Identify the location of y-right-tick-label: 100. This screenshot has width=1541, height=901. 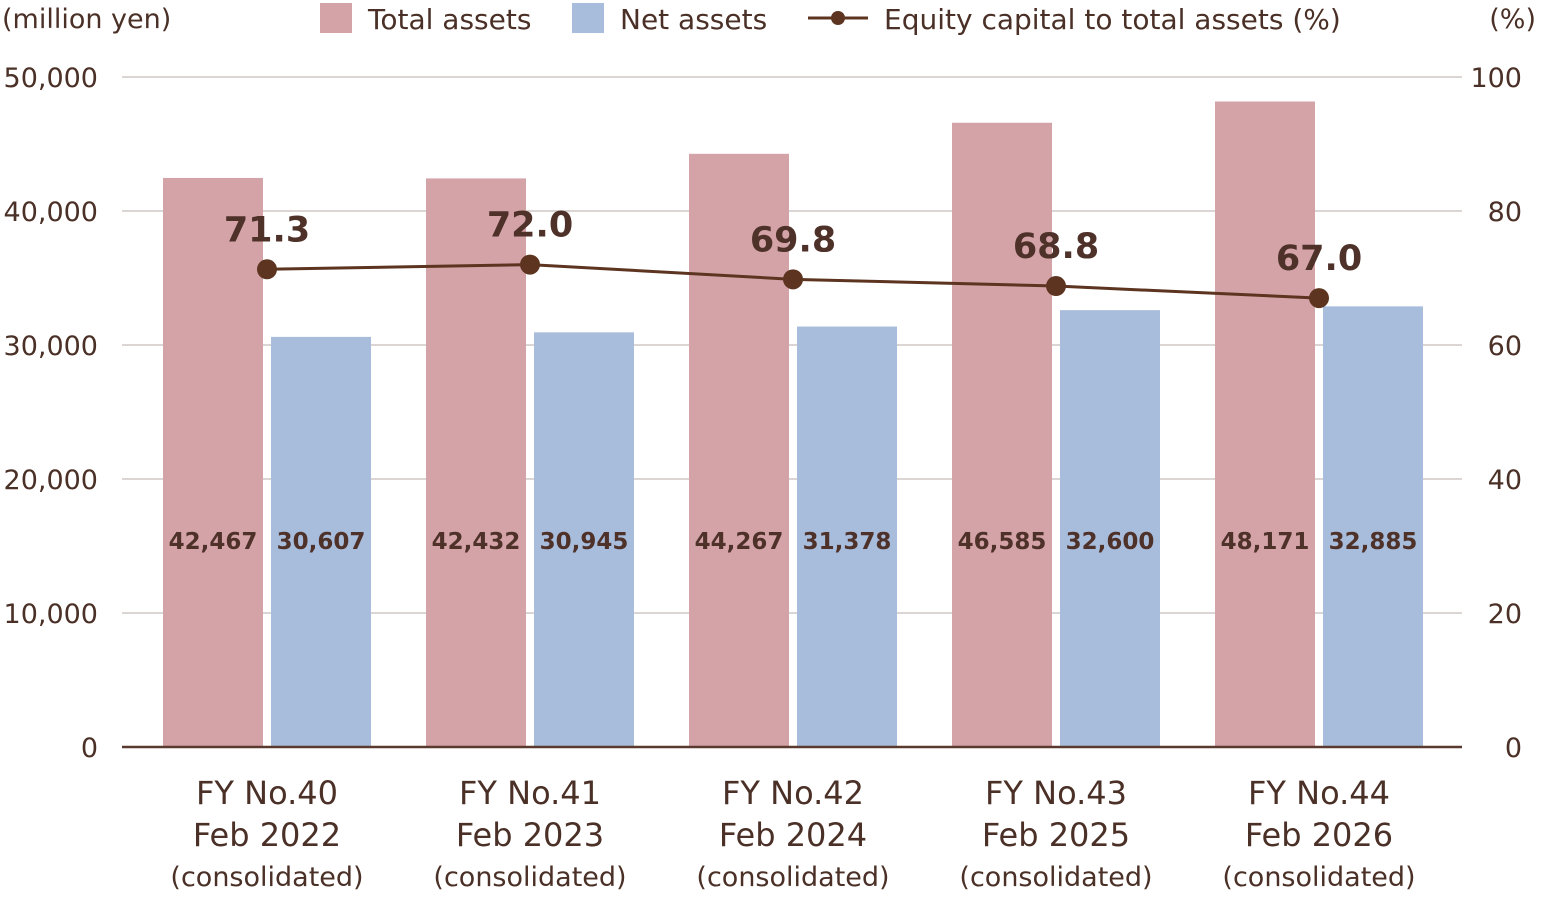
(1496, 78).